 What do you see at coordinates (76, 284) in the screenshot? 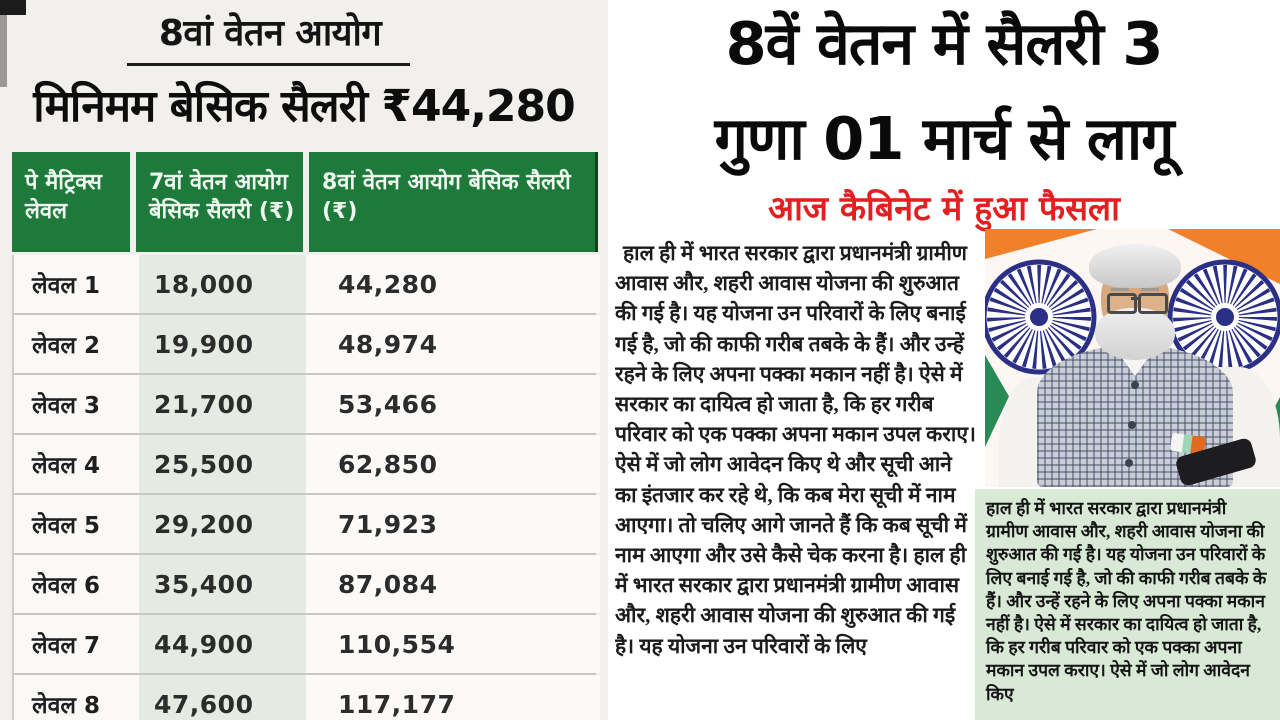
I see `pay-level-cell: लेवल 1` at bounding box center [76, 284].